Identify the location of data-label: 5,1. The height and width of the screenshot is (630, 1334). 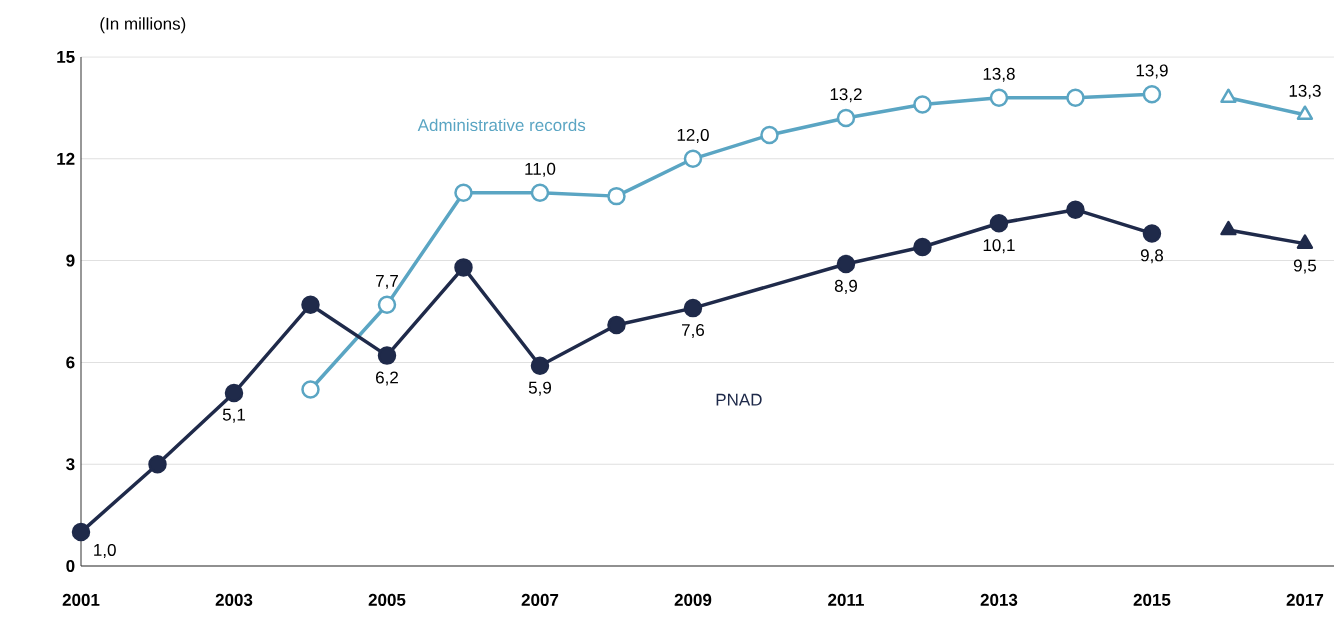
(233, 415).